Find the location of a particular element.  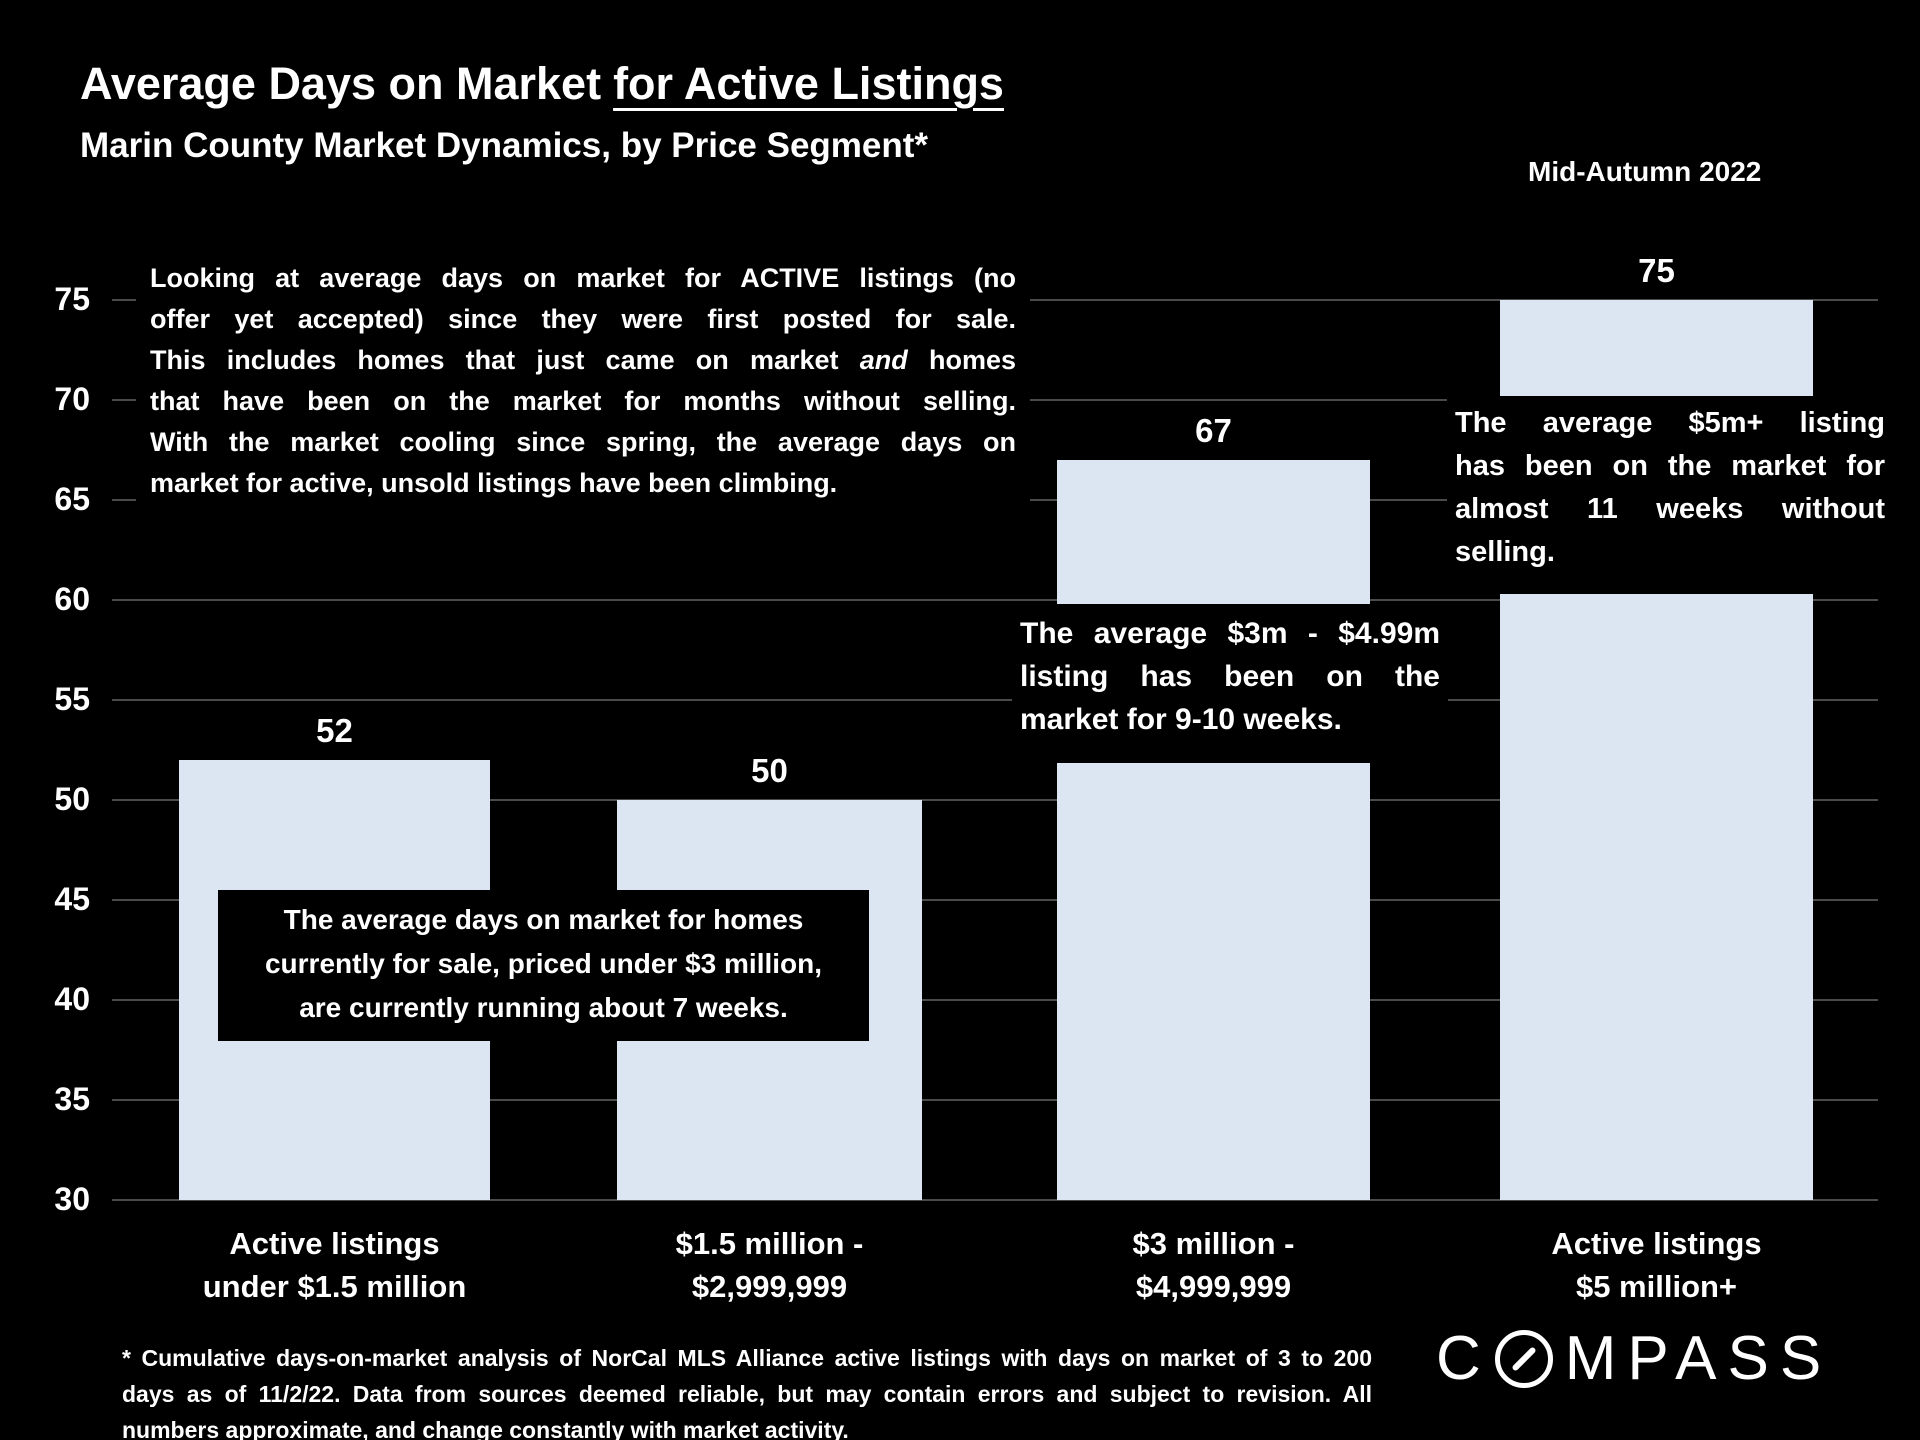

y-tick-label: 50 is located at coordinates (72, 799).